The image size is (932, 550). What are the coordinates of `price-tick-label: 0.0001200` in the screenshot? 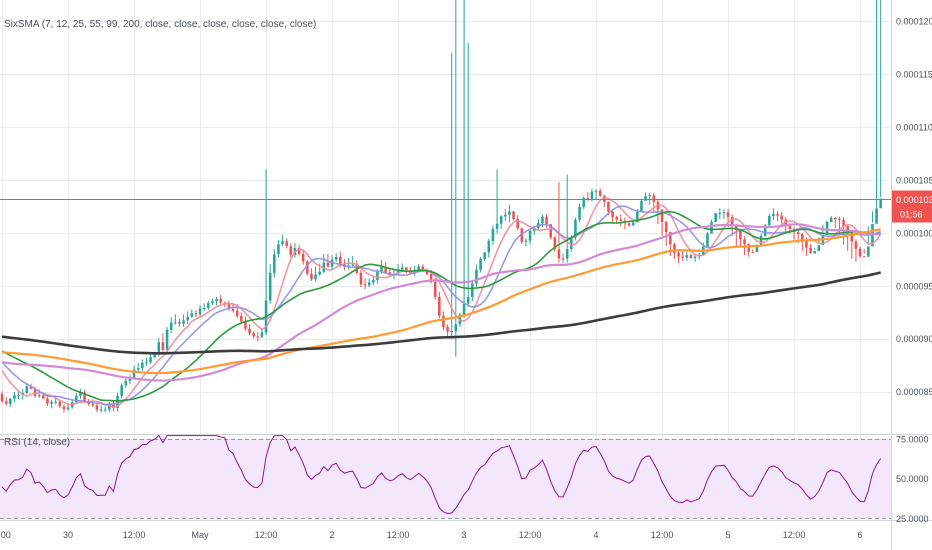 It's located at (914, 22).